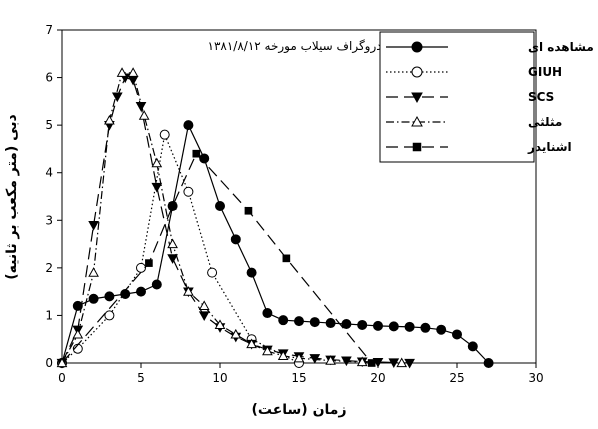 This screenshot has width=598, height=429. I want to click on y-tick-label: 4, so click(49, 173).